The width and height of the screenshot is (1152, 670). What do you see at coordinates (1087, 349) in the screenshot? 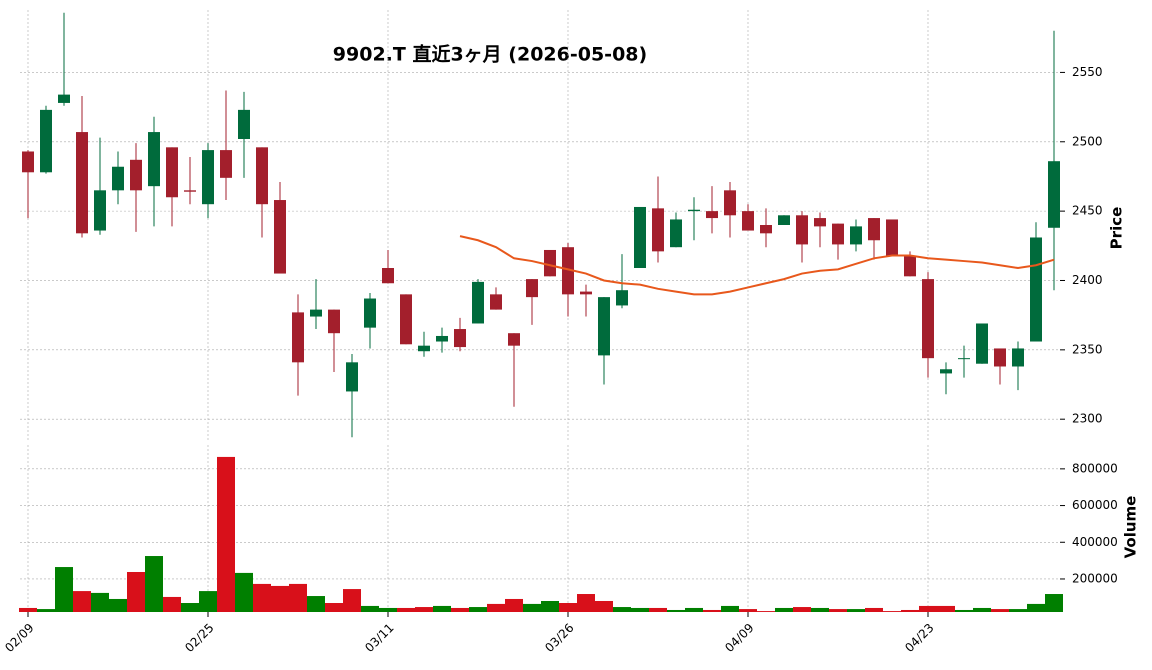
I see `y-tick-label: 2350` at bounding box center [1087, 349].